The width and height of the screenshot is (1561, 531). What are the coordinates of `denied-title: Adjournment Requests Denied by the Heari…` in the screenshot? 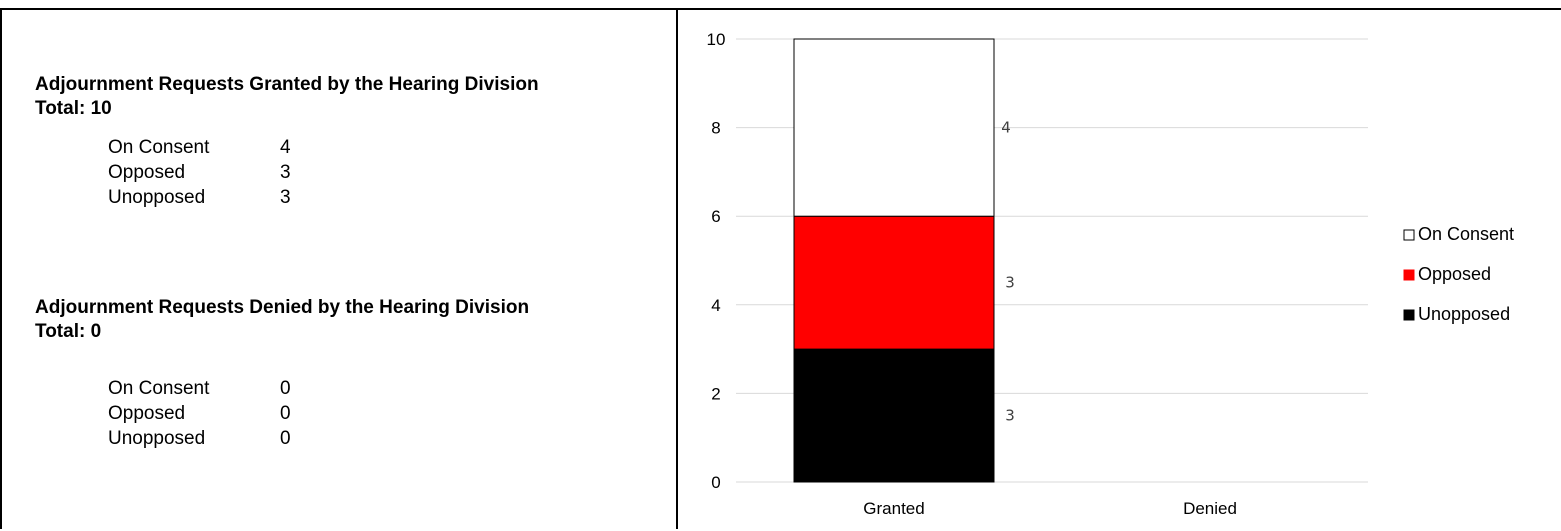 It's located at (282, 307).